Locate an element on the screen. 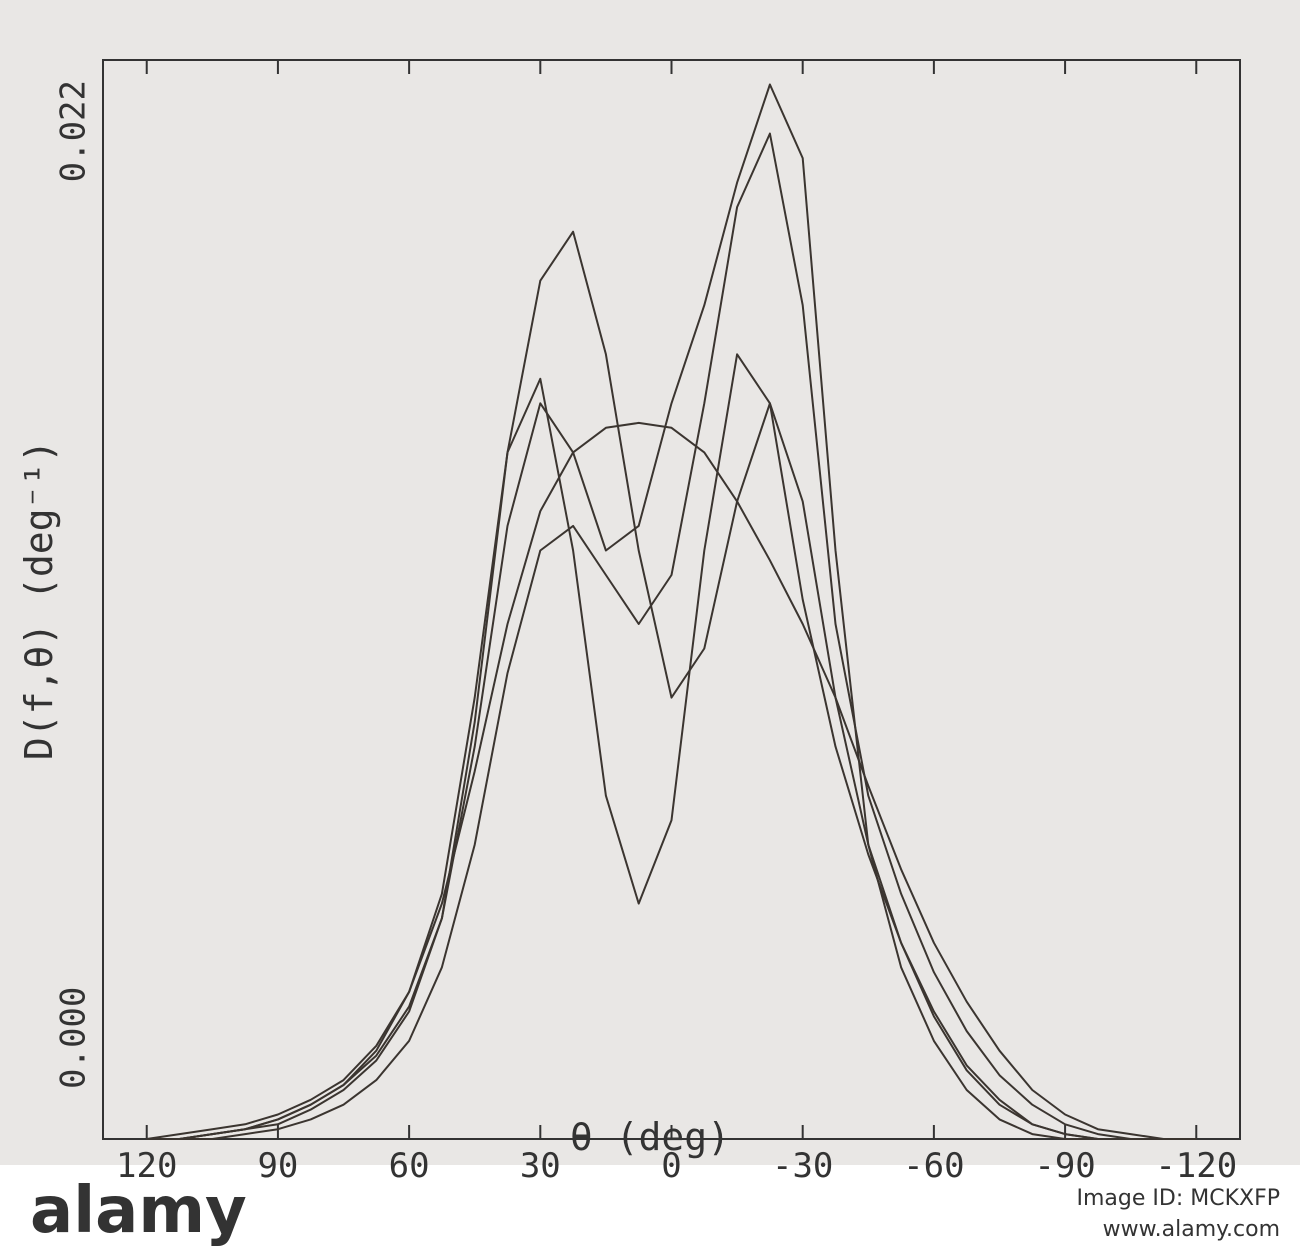 The image size is (1300, 1254). footer-logo: alamy is located at coordinates (138, 1211).